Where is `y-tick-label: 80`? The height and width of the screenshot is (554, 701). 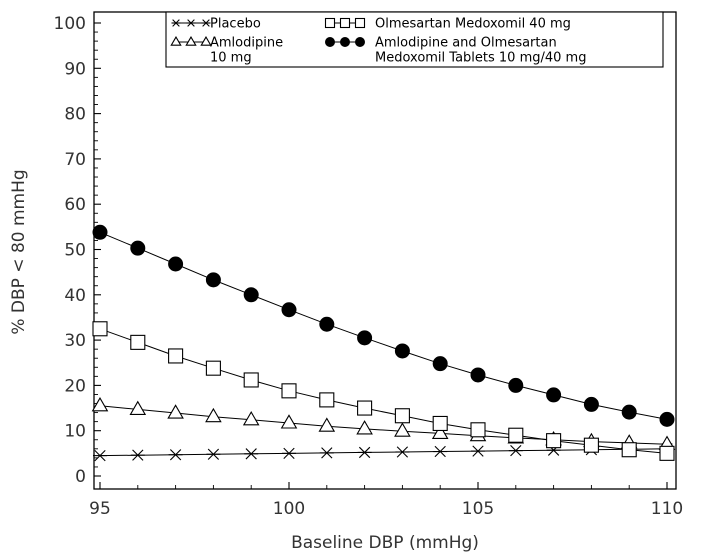
y-tick-label: 80 is located at coordinates (75, 115).